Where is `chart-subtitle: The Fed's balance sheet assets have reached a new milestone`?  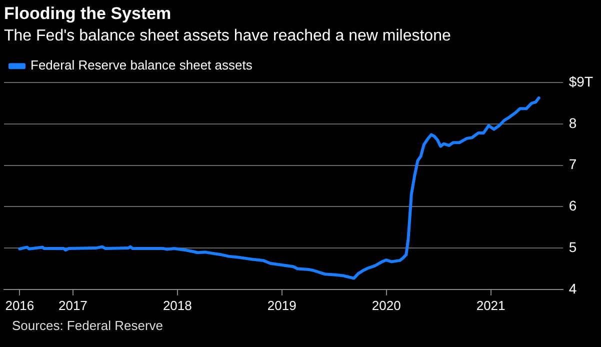 chart-subtitle: The Fed's balance sheet assets have reached a new milestone is located at coordinates (227, 35).